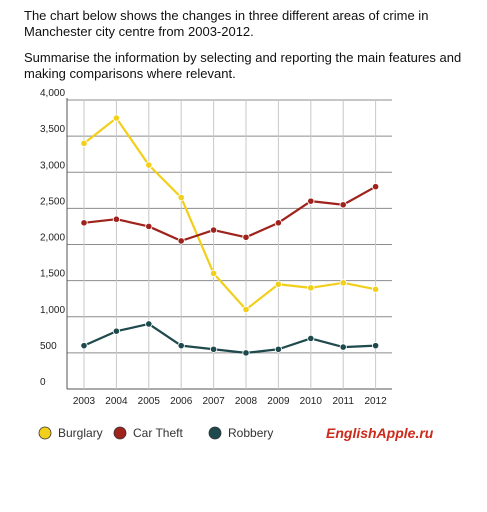  Describe the element at coordinates (278, 401) in the screenshot. I see `x-tick-label: 2009` at that location.